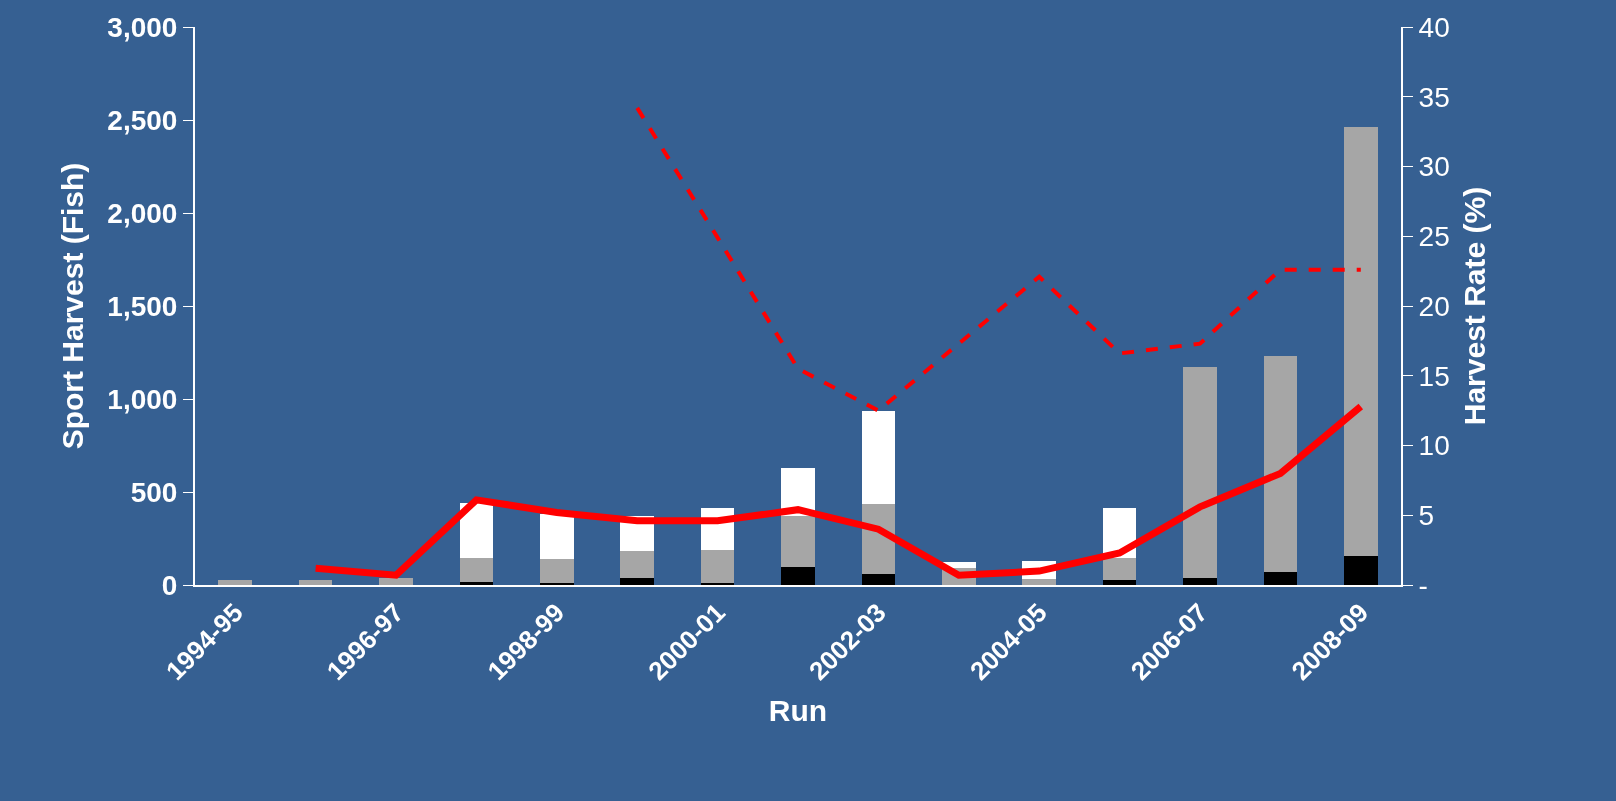 The image size is (1616, 801). Describe the element at coordinates (1434, 376) in the screenshot. I see `y2-tick-label: 15` at that location.